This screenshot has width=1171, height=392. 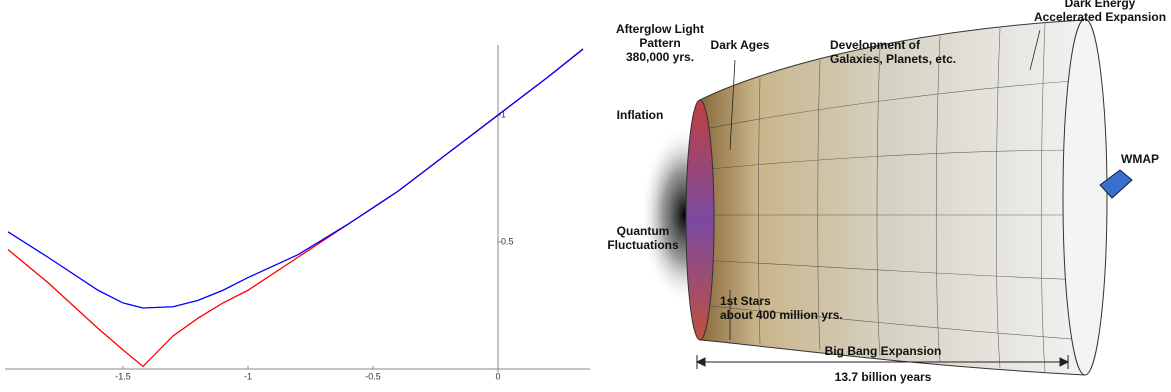 I want to click on diagram-label: Accelerated Expansion, so click(x=1100, y=17).